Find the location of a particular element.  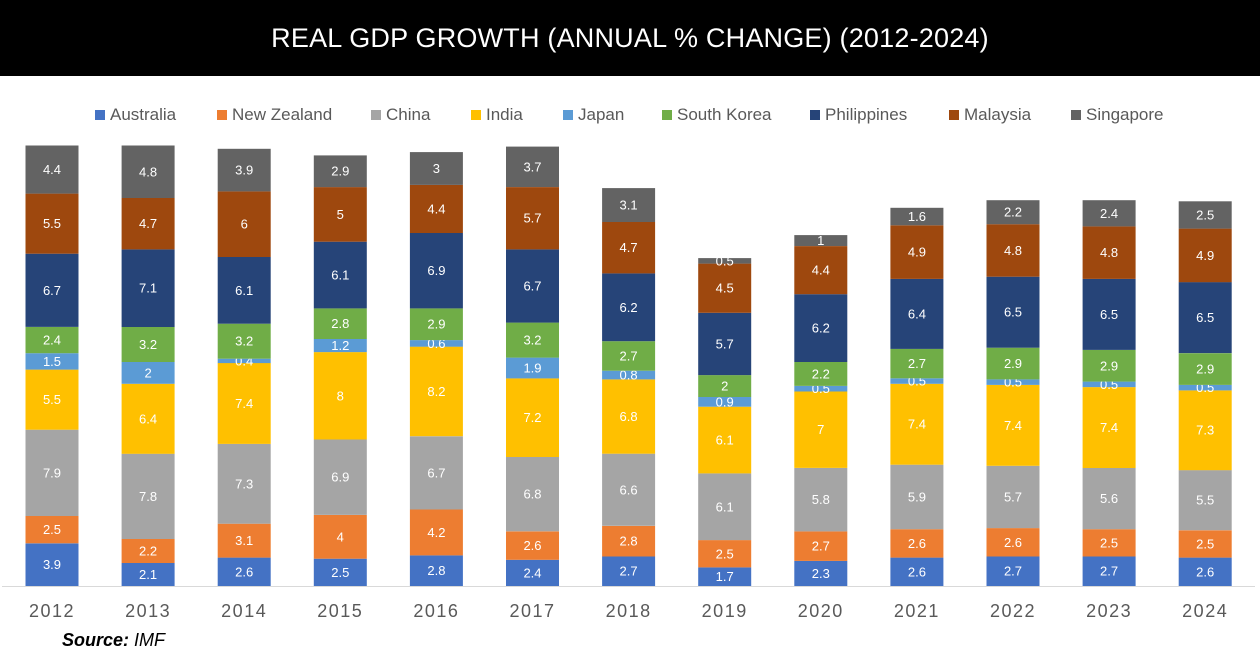

bar-singapore-2012 is located at coordinates (52, 169).